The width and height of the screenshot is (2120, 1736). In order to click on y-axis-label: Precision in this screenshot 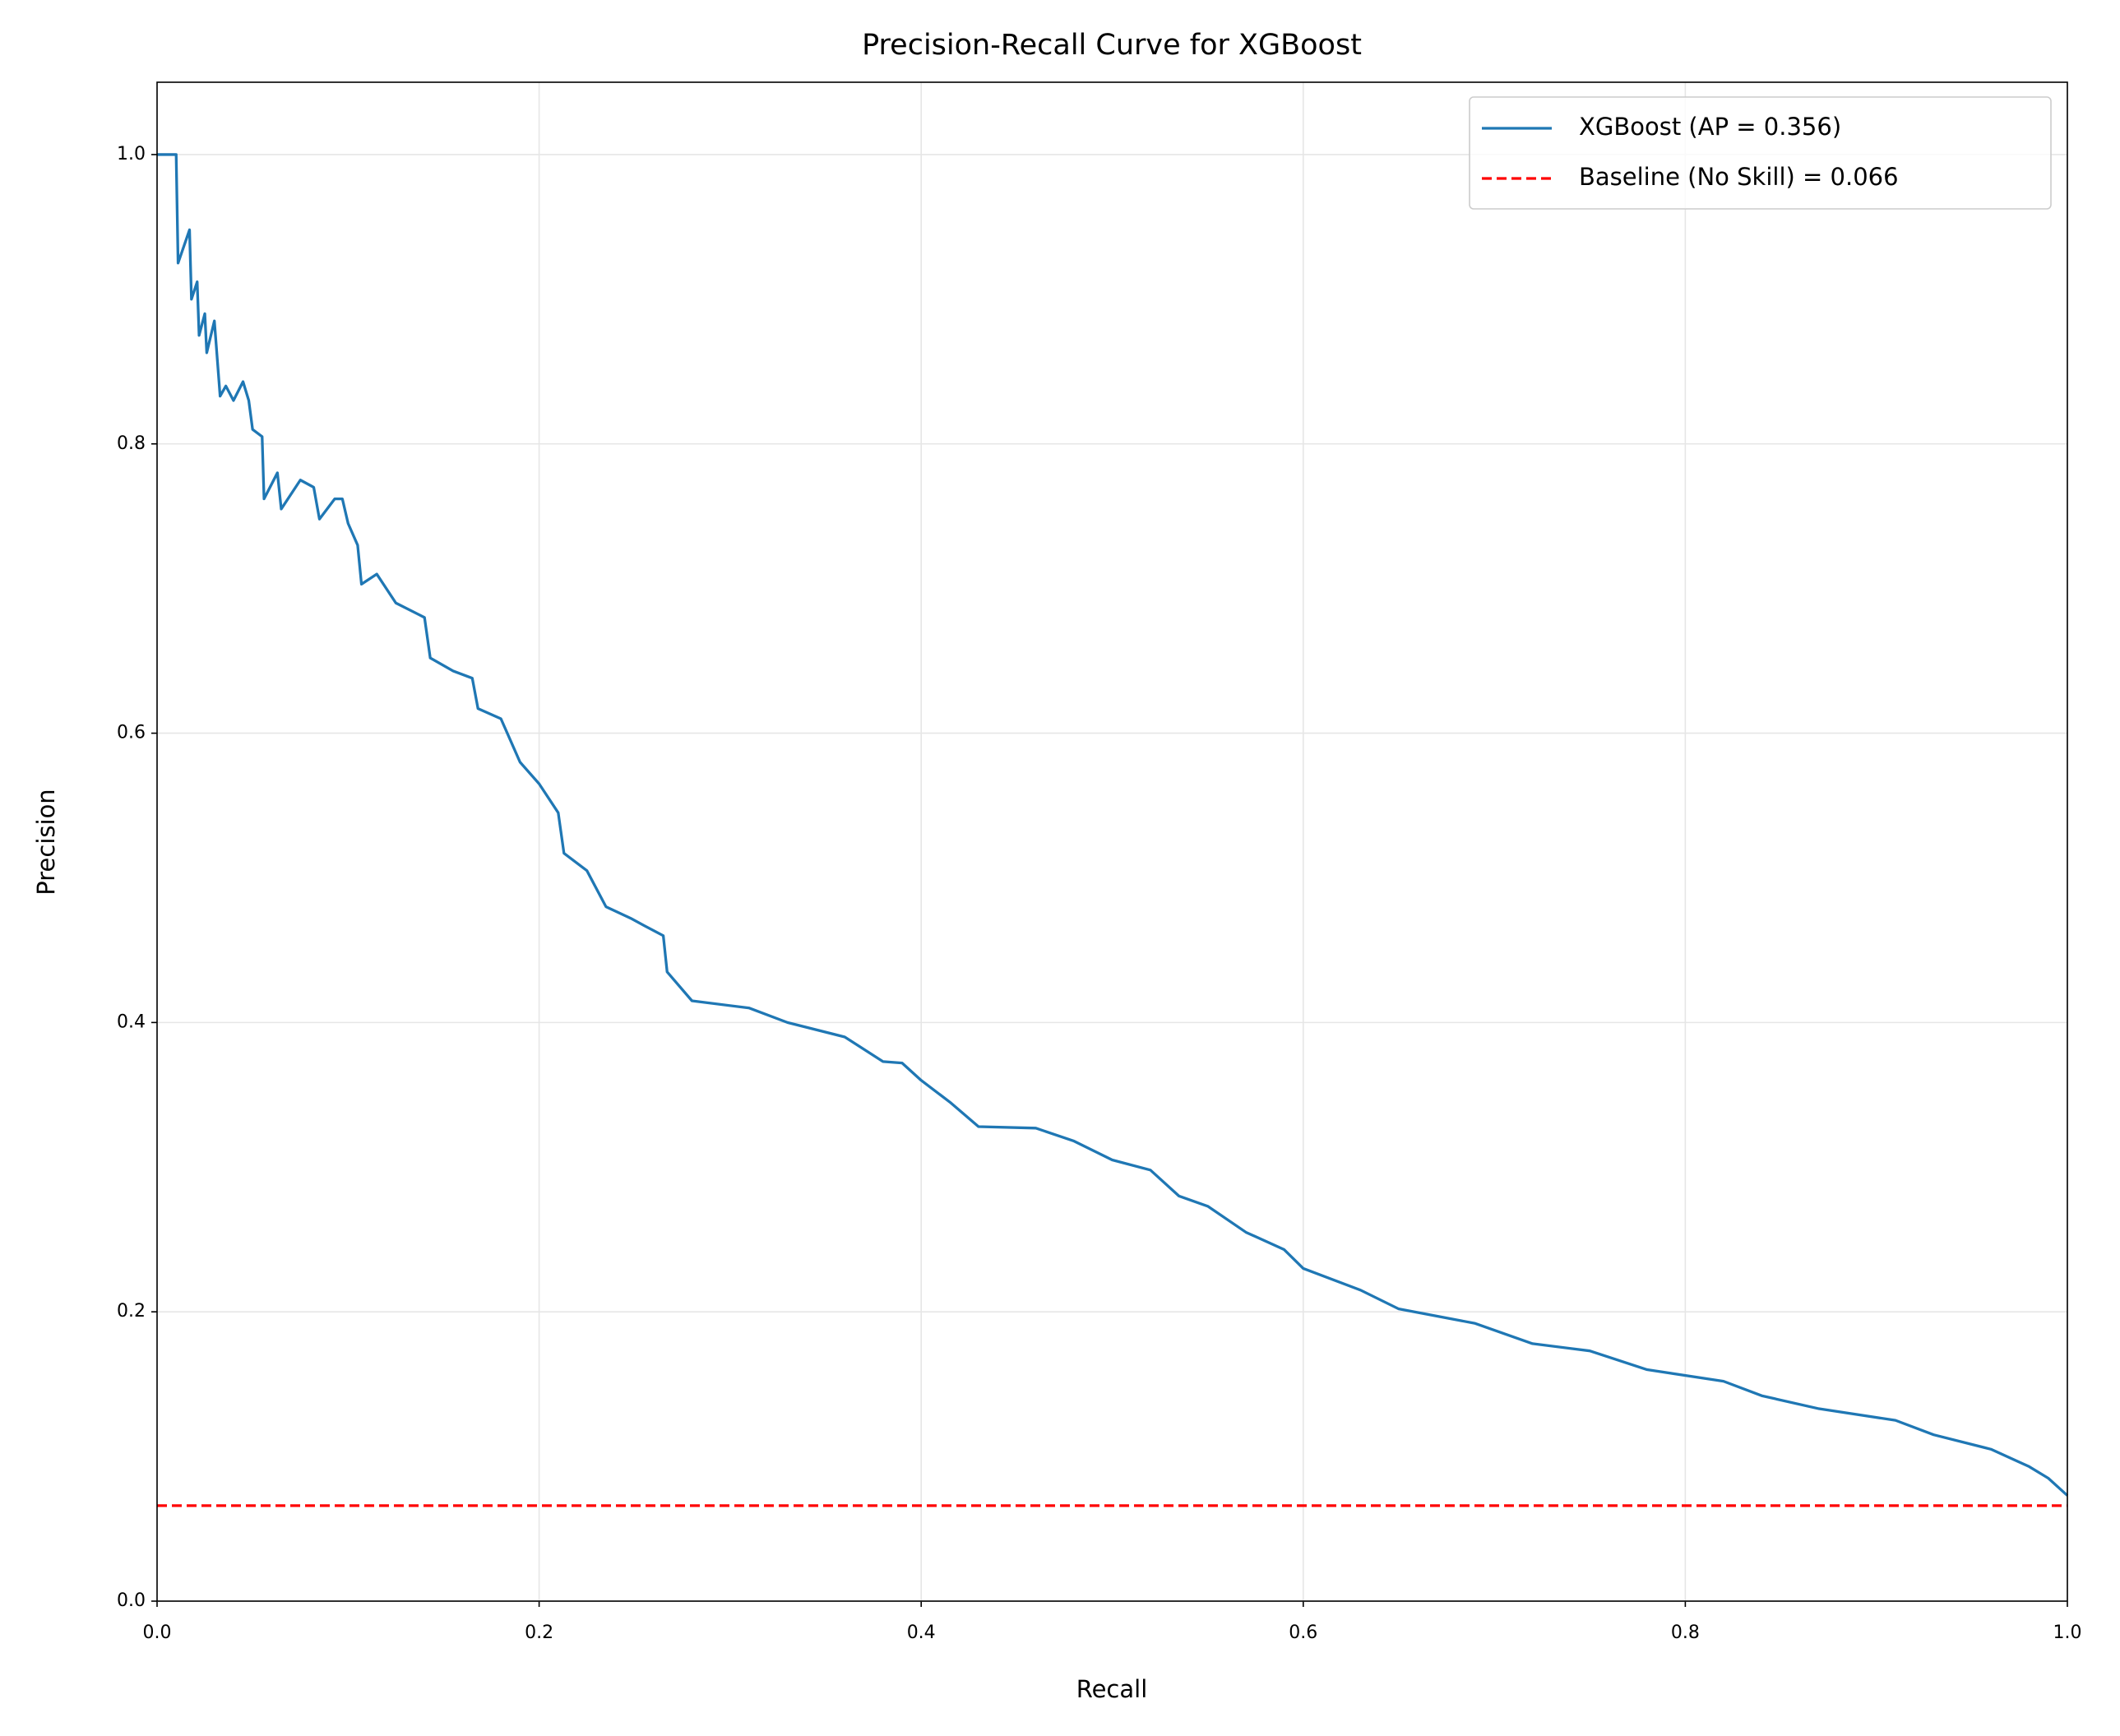, I will do `click(46, 842)`.